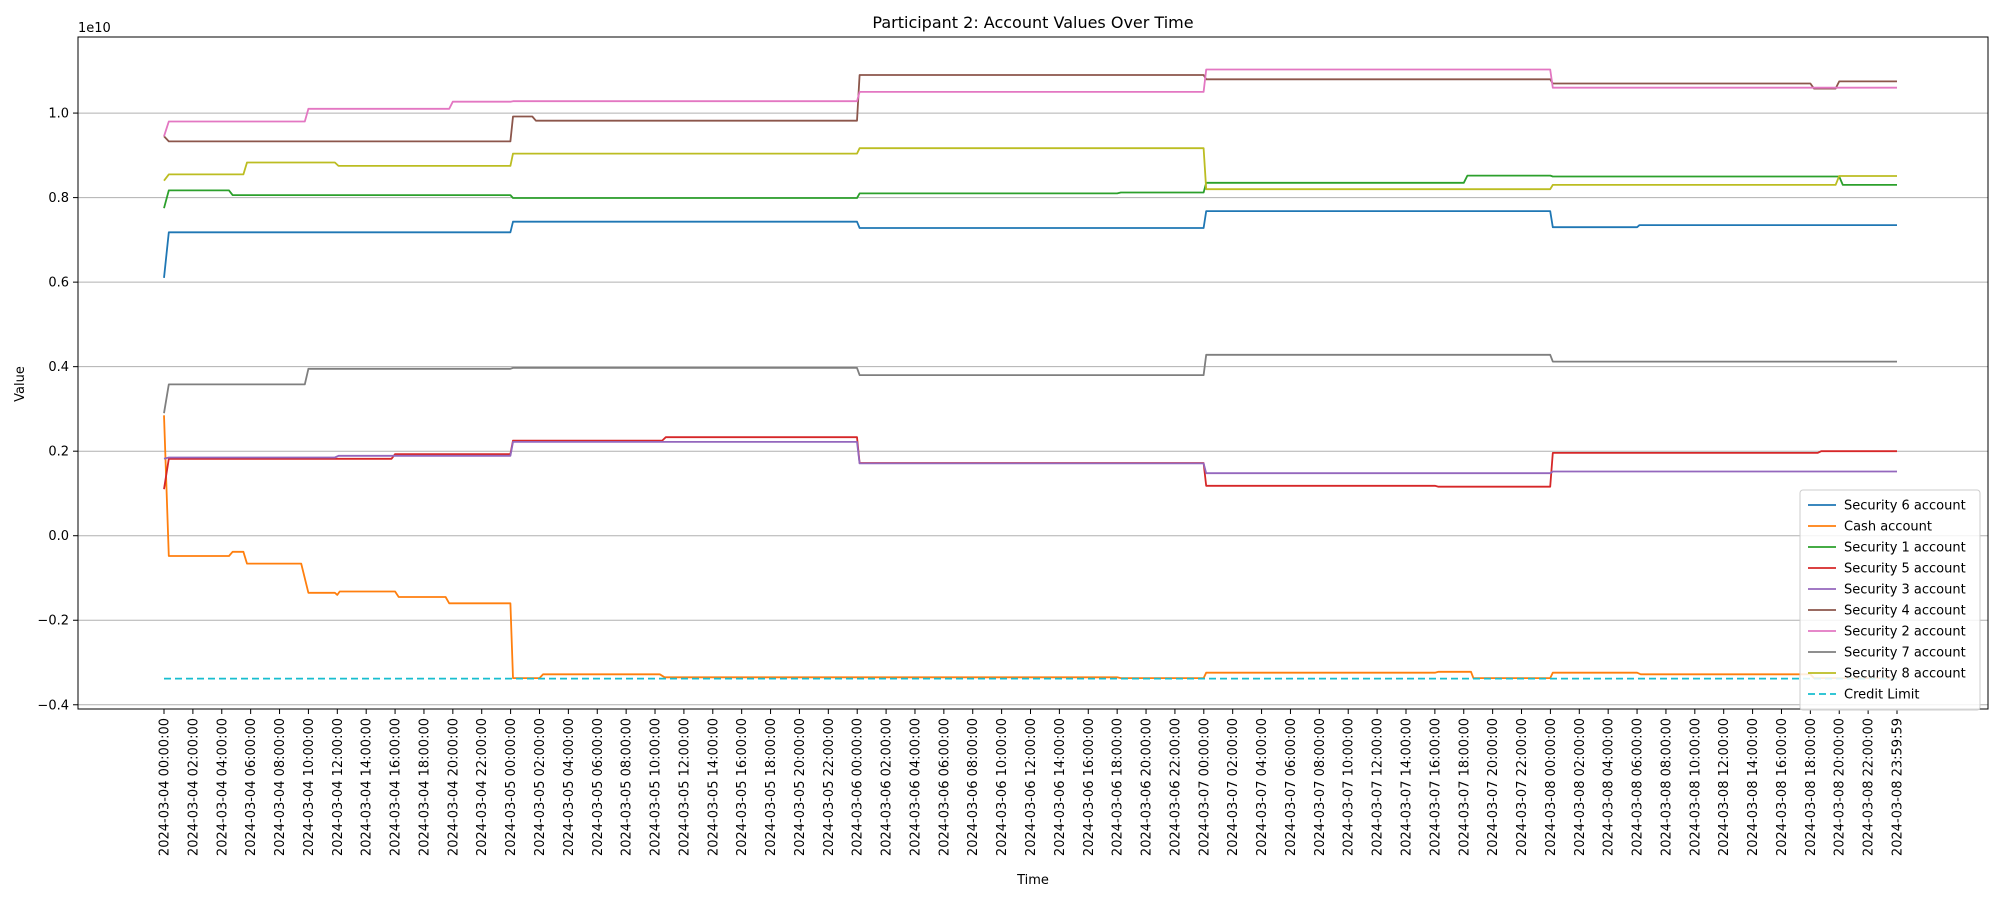  I want to click on x-tick-label: 2024-03-05 00:00:00, so click(511, 787).